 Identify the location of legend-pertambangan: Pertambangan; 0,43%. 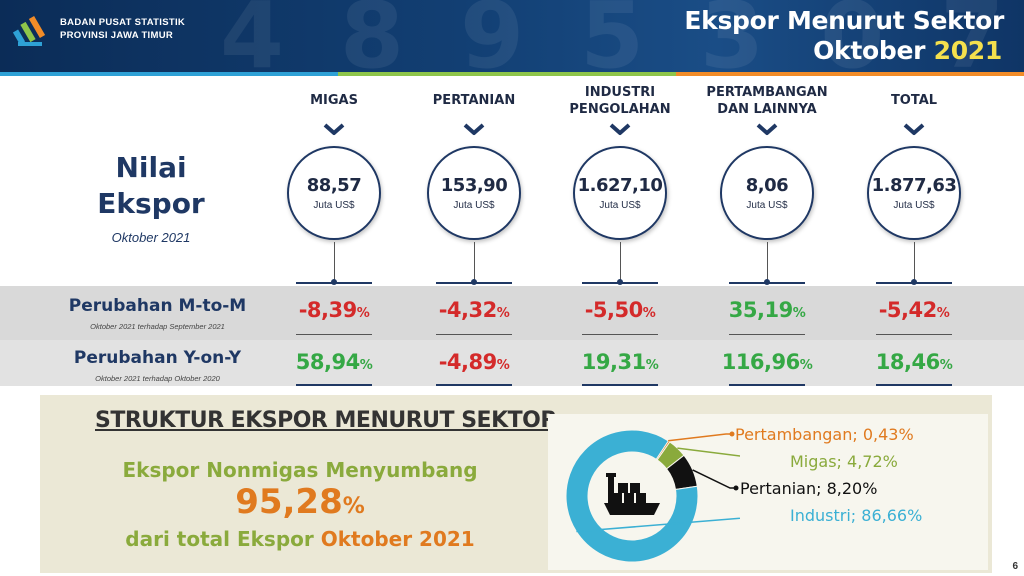
(824, 434).